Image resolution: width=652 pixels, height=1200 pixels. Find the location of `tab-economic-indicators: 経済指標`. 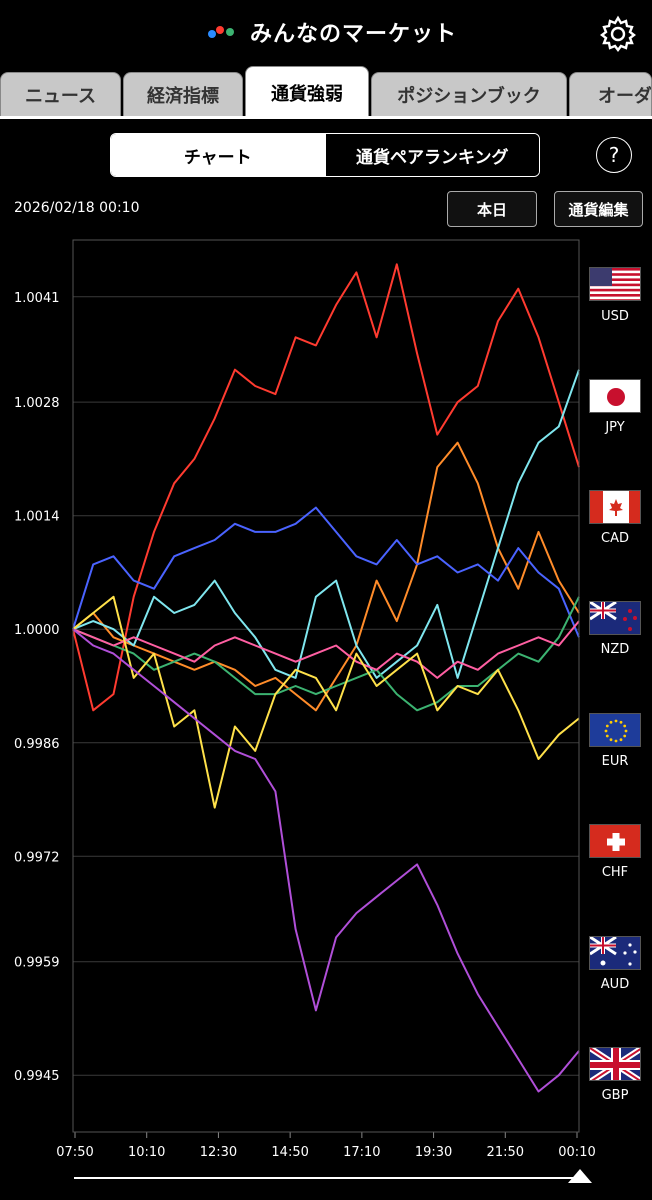

tab-economic-indicators: 経済指標 is located at coordinates (183, 94).